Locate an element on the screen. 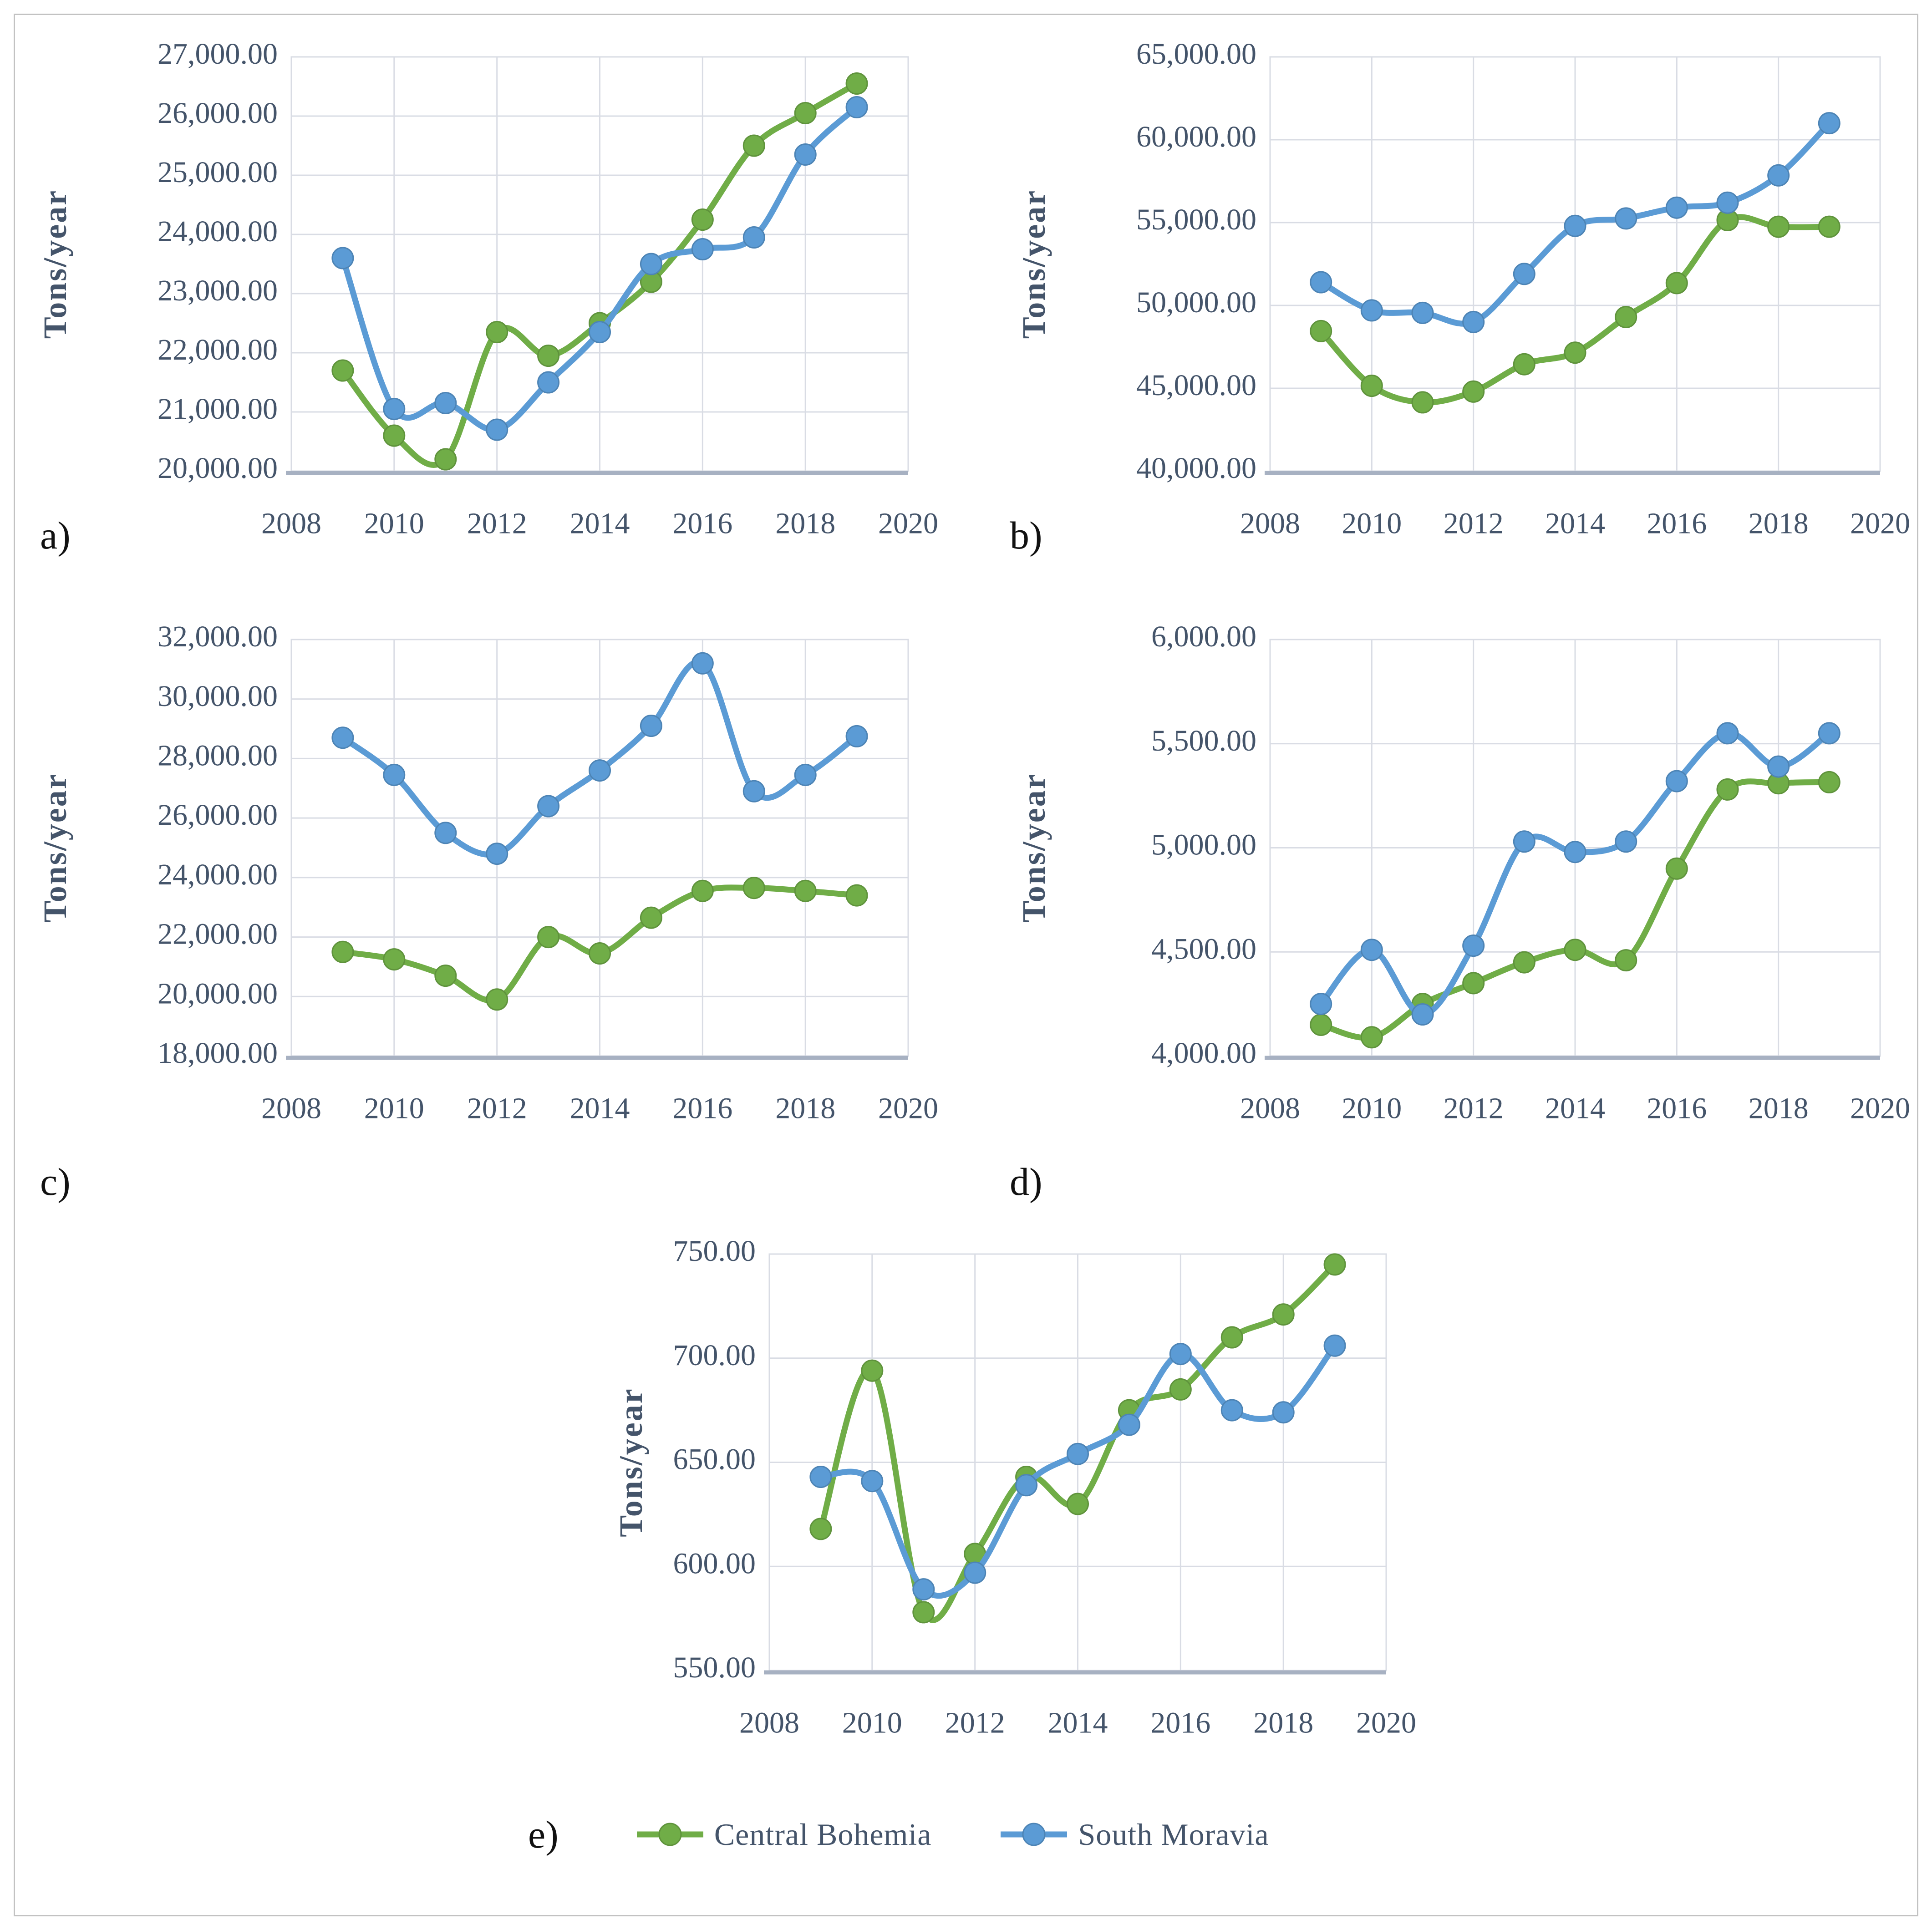  south-moravia-line-marker-icon is located at coordinates (1035, 1834).